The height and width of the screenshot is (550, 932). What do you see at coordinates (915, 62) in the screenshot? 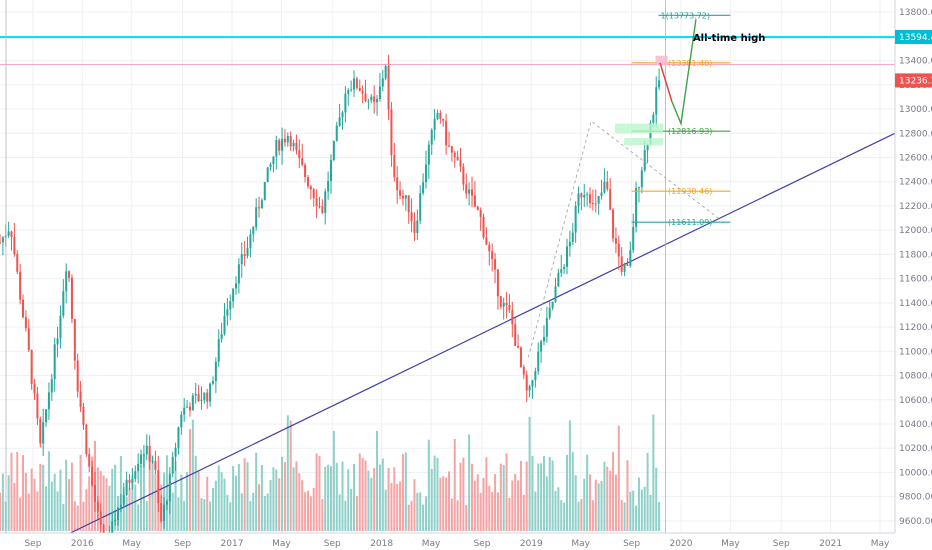
I see `price-tick-label: 13400.00` at bounding box center [915, 62].